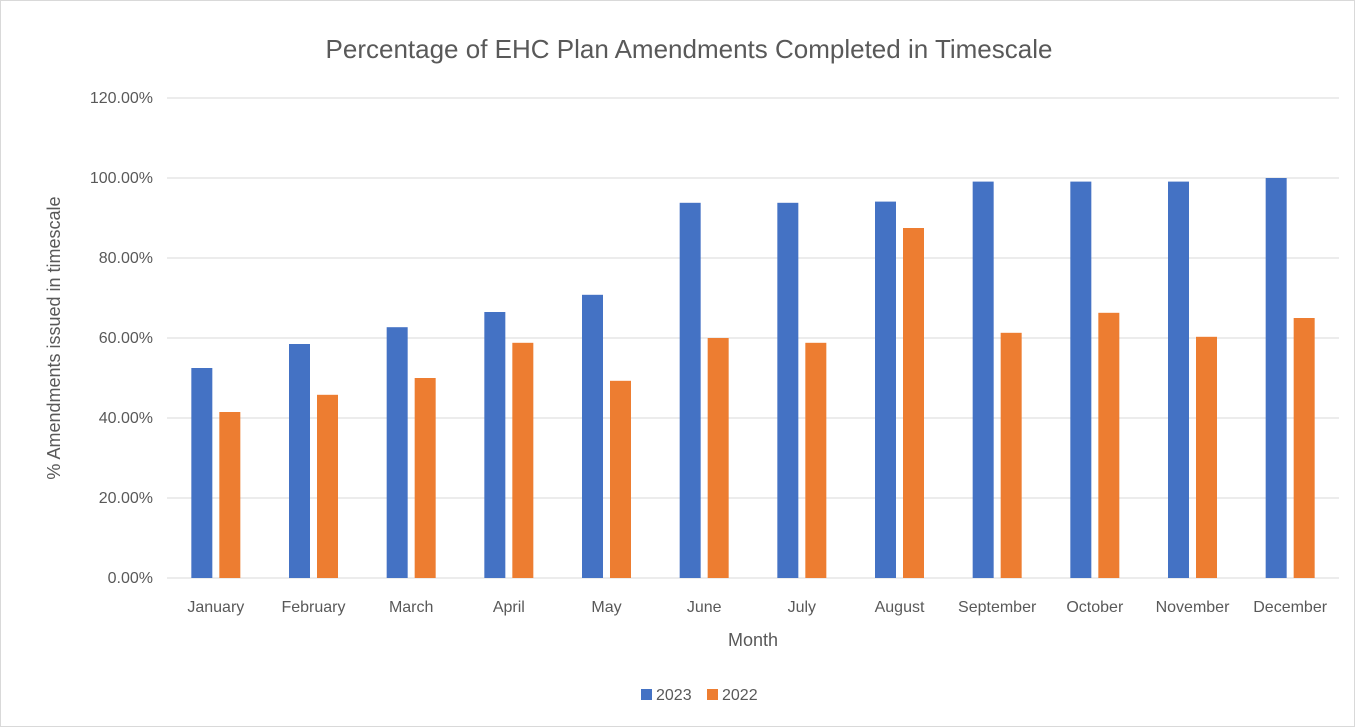  What do you see at coordinates (215, 607) in the screenshot?
I see `x-tick-label: January` at bounding box center [215, 607].